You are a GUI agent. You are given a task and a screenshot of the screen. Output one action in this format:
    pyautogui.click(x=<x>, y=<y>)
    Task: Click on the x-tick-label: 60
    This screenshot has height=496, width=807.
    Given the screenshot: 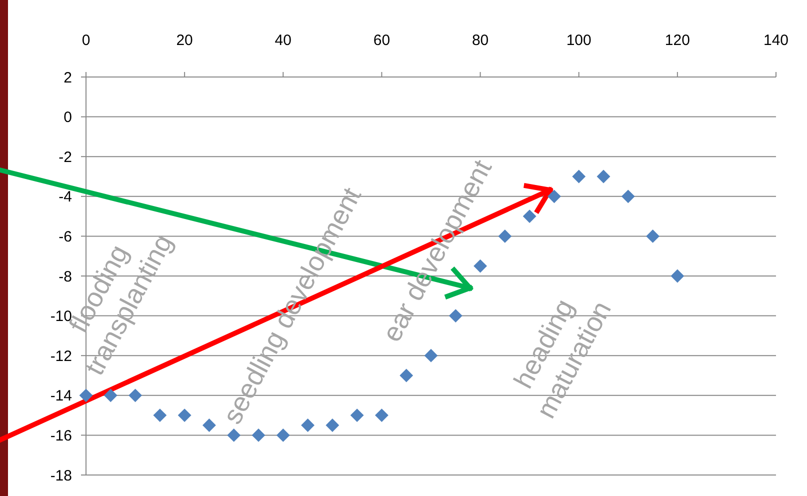 What is the action you would take?
    pyautogui.click(x=381, y=40)
    